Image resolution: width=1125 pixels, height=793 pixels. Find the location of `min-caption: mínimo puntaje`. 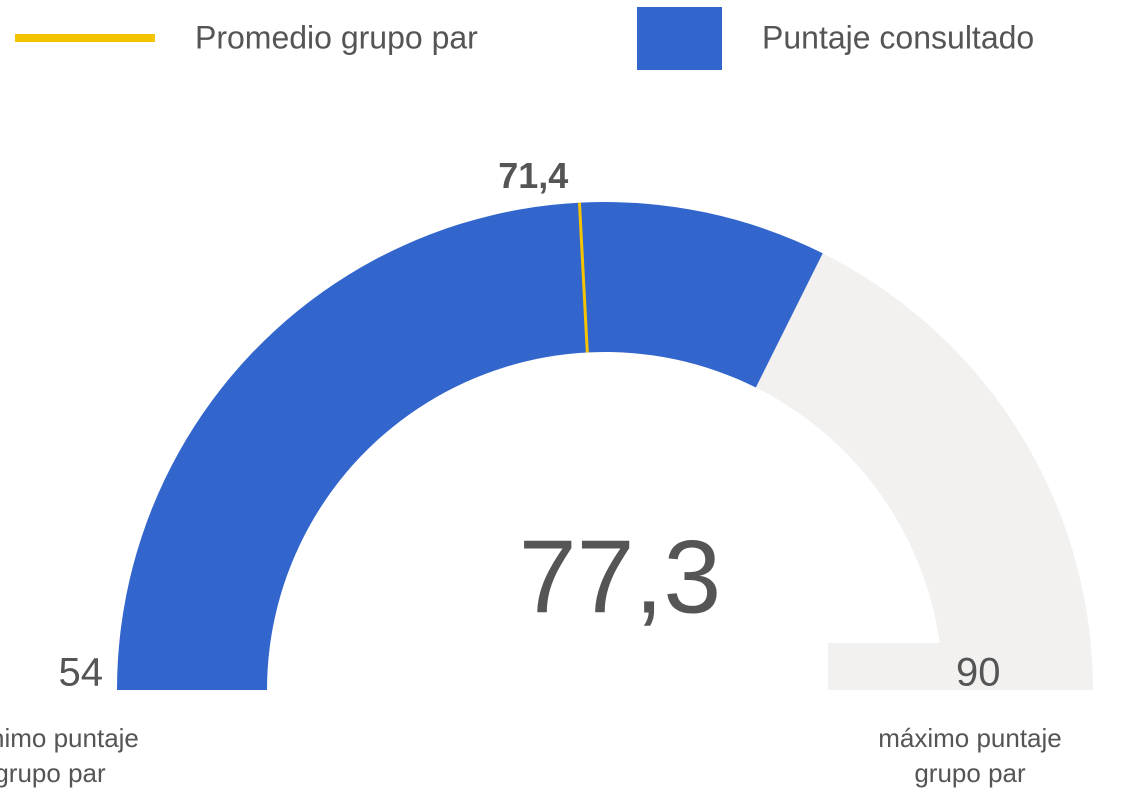

min-caption: mínimo puntaje is located at coordinates (69, 738).